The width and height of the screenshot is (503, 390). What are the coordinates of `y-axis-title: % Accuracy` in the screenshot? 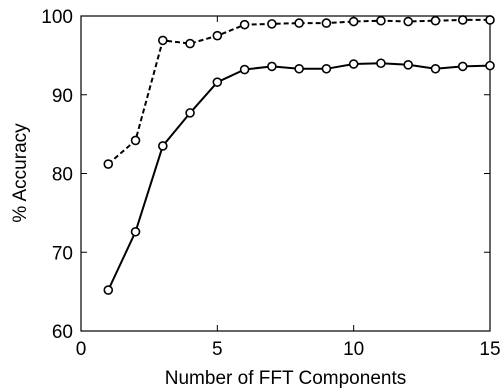 It's located at (20, 173).